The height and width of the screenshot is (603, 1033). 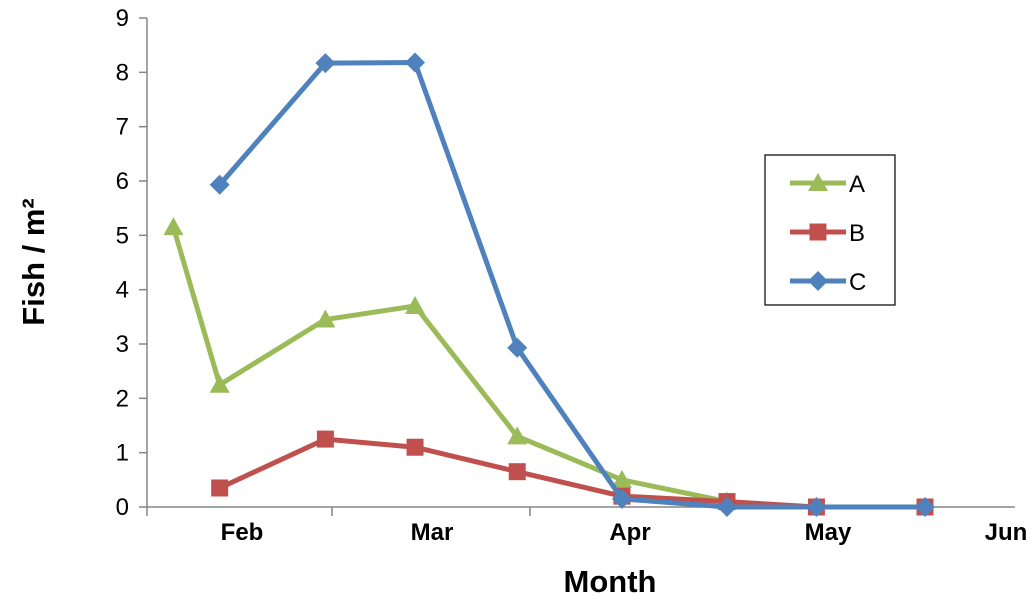 I want to click on y-tick-label: 6, so click(x=122, y=181).